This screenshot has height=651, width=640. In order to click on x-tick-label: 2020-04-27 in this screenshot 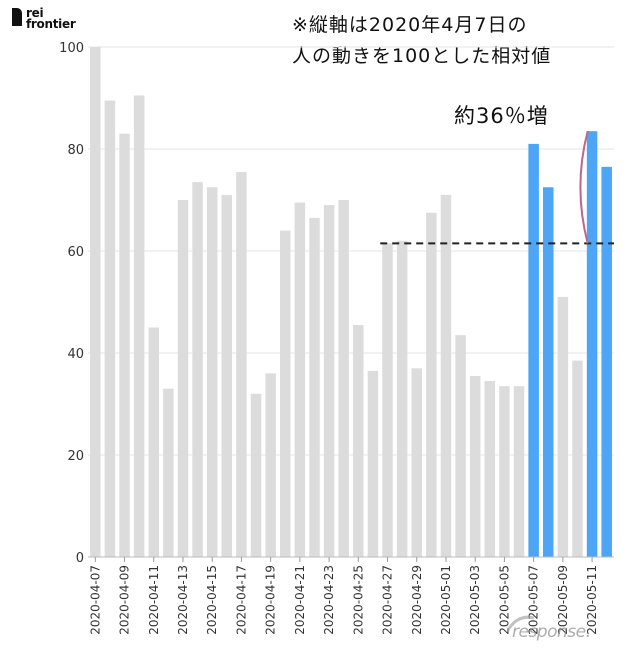, I will do `click(388, 600)`.